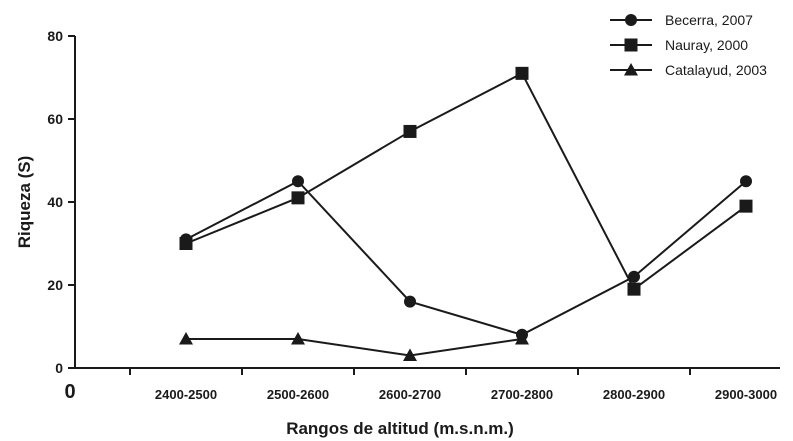 Image resolution: width=793 pixels, height=441 pixels. Describe the element at coordinates (55, 202) in the screenshot. I see `y-tick-label: 40` at that location.